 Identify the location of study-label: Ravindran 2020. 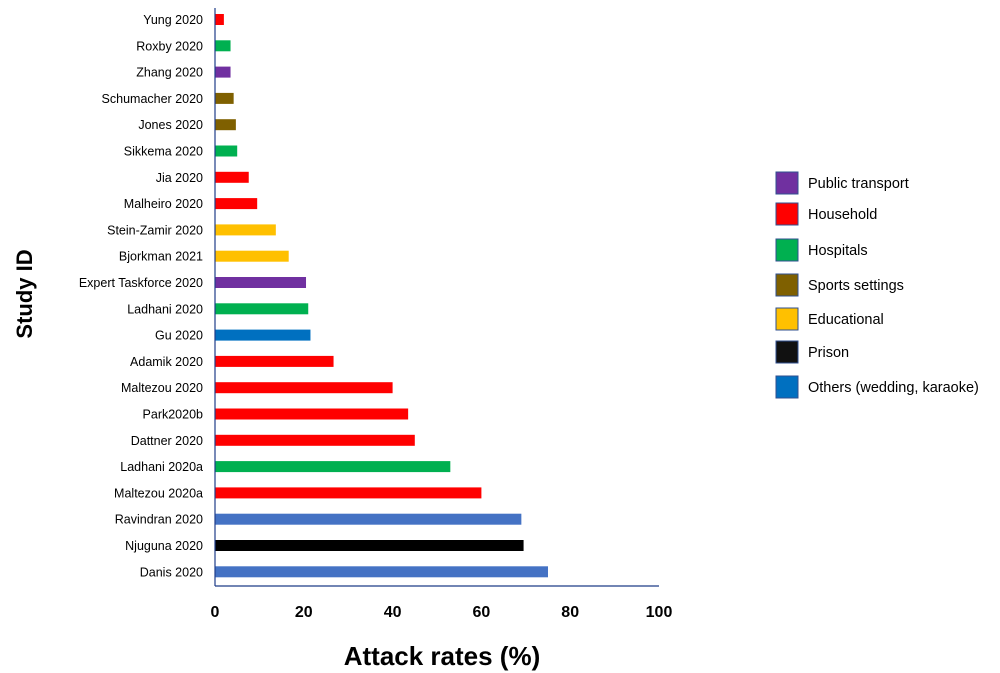
(159, 520).